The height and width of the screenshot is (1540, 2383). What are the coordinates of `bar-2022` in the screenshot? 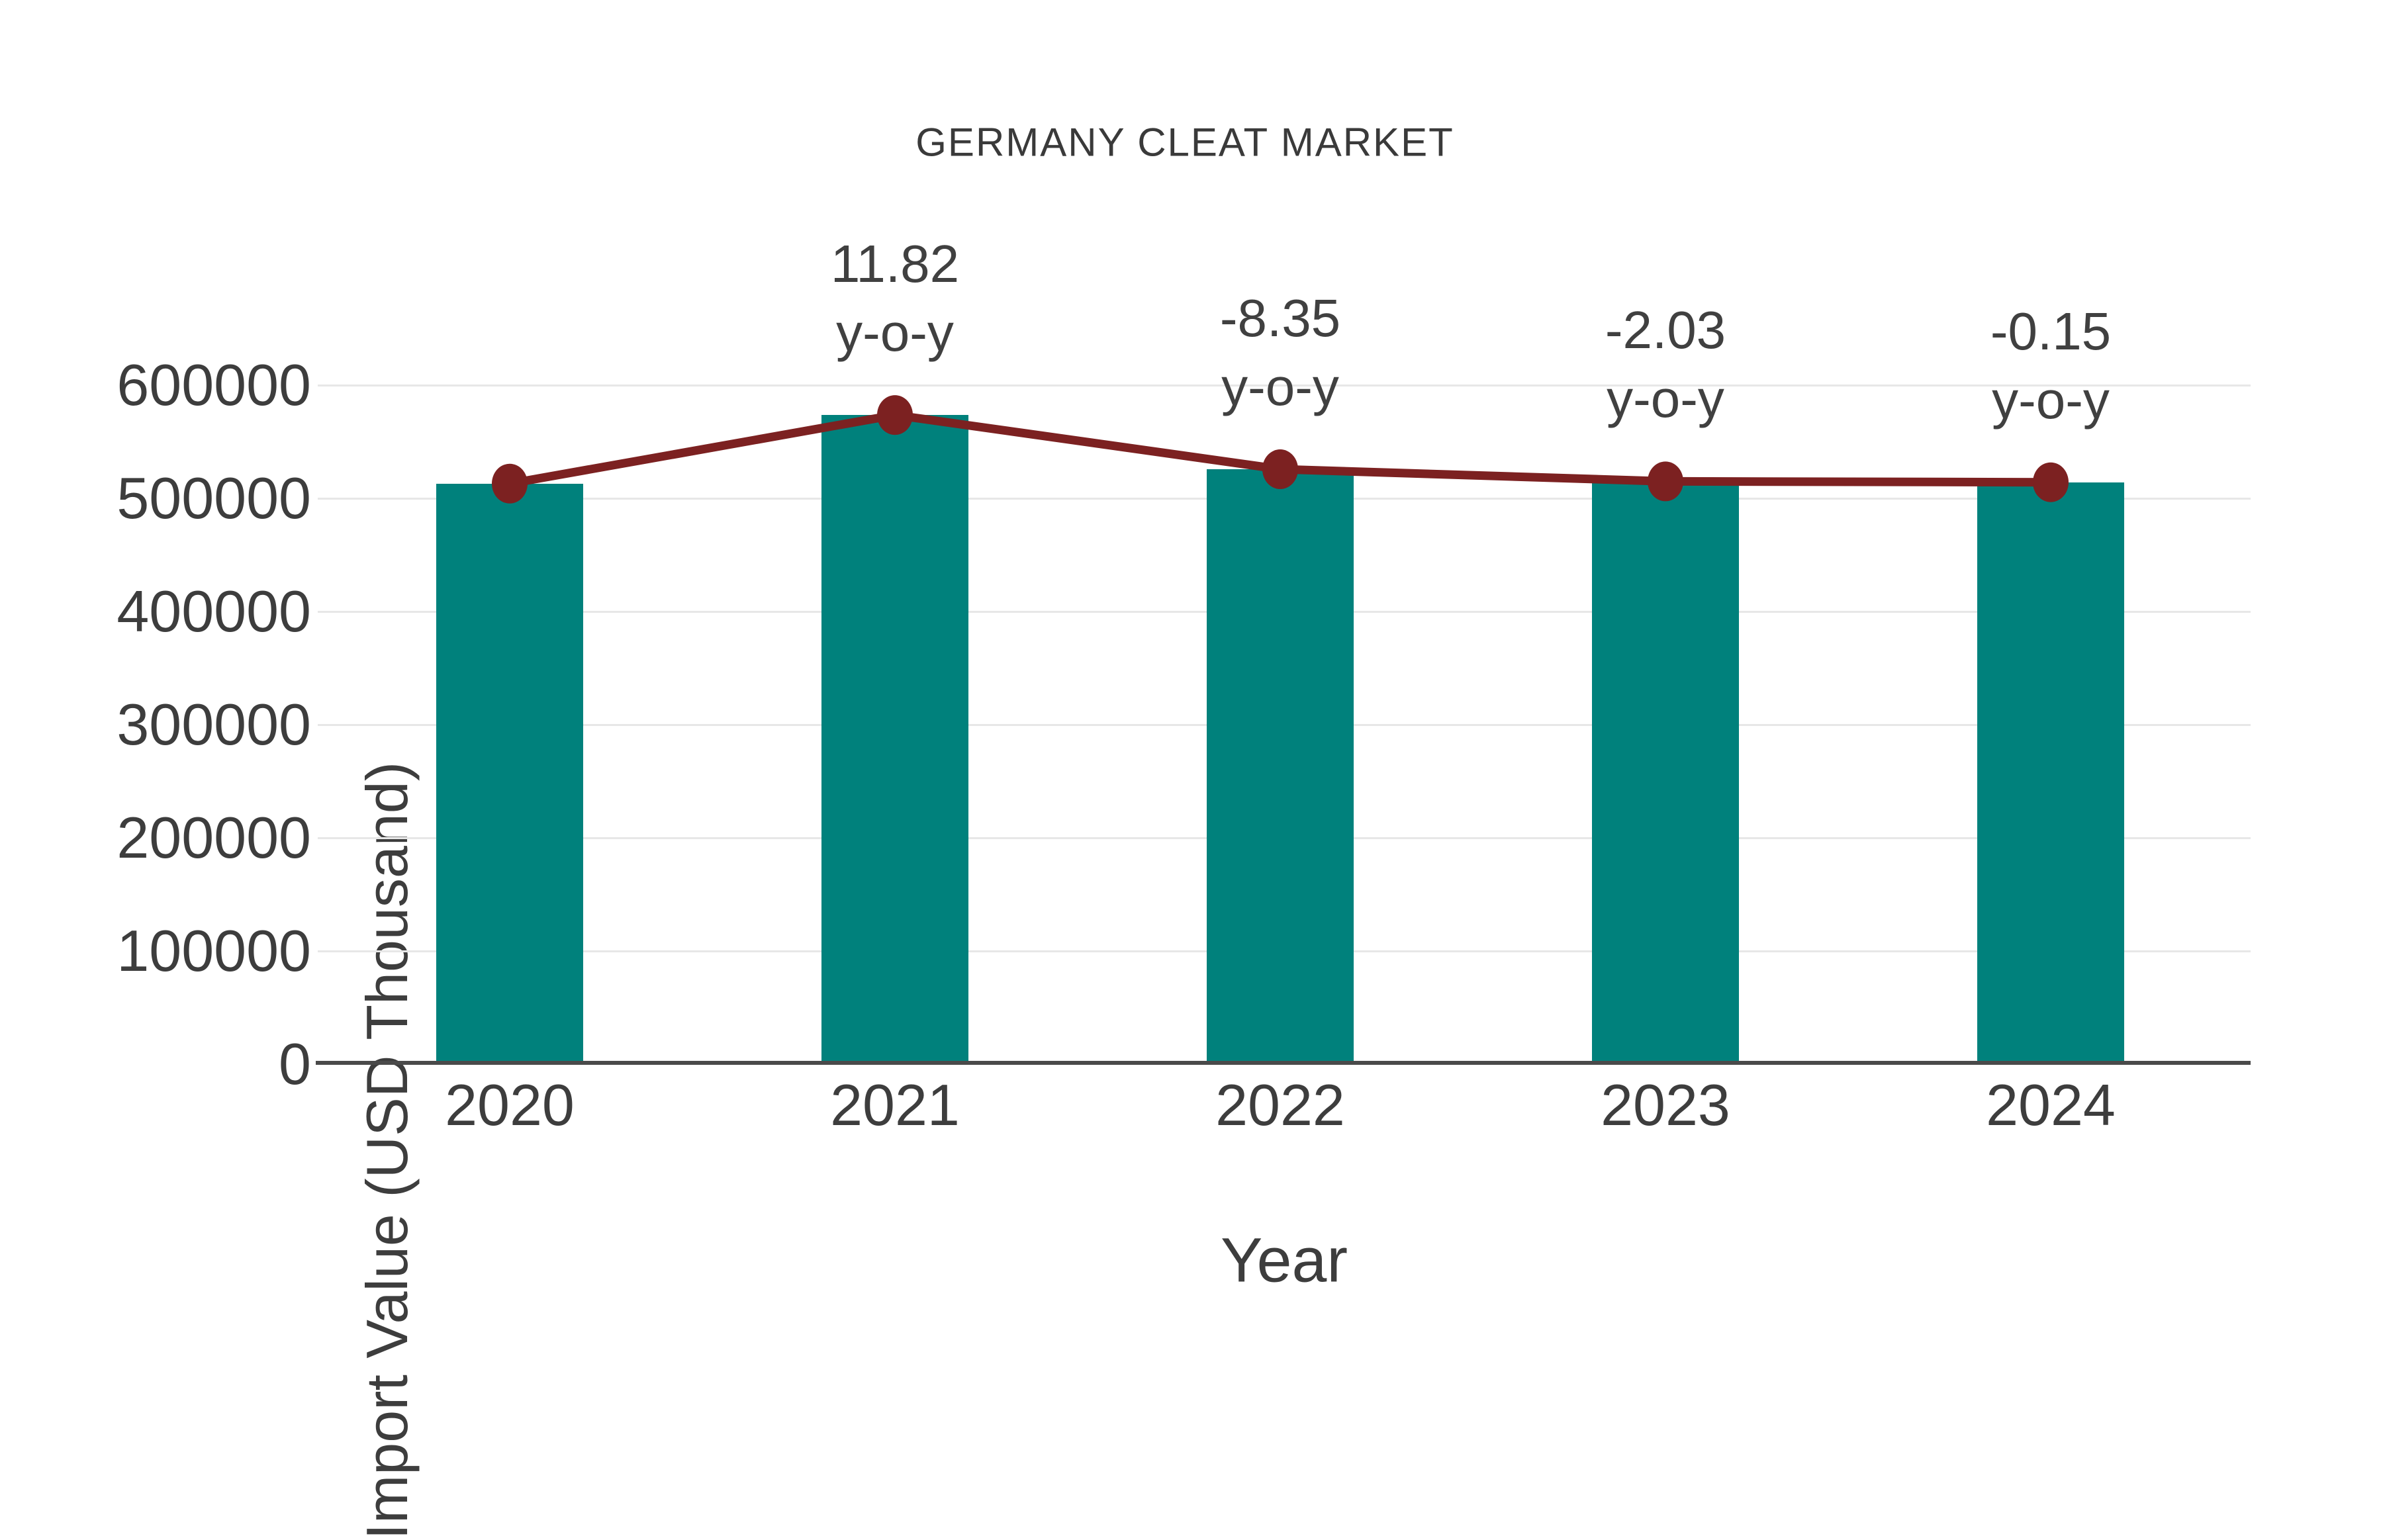 It's located at (1280, 765).